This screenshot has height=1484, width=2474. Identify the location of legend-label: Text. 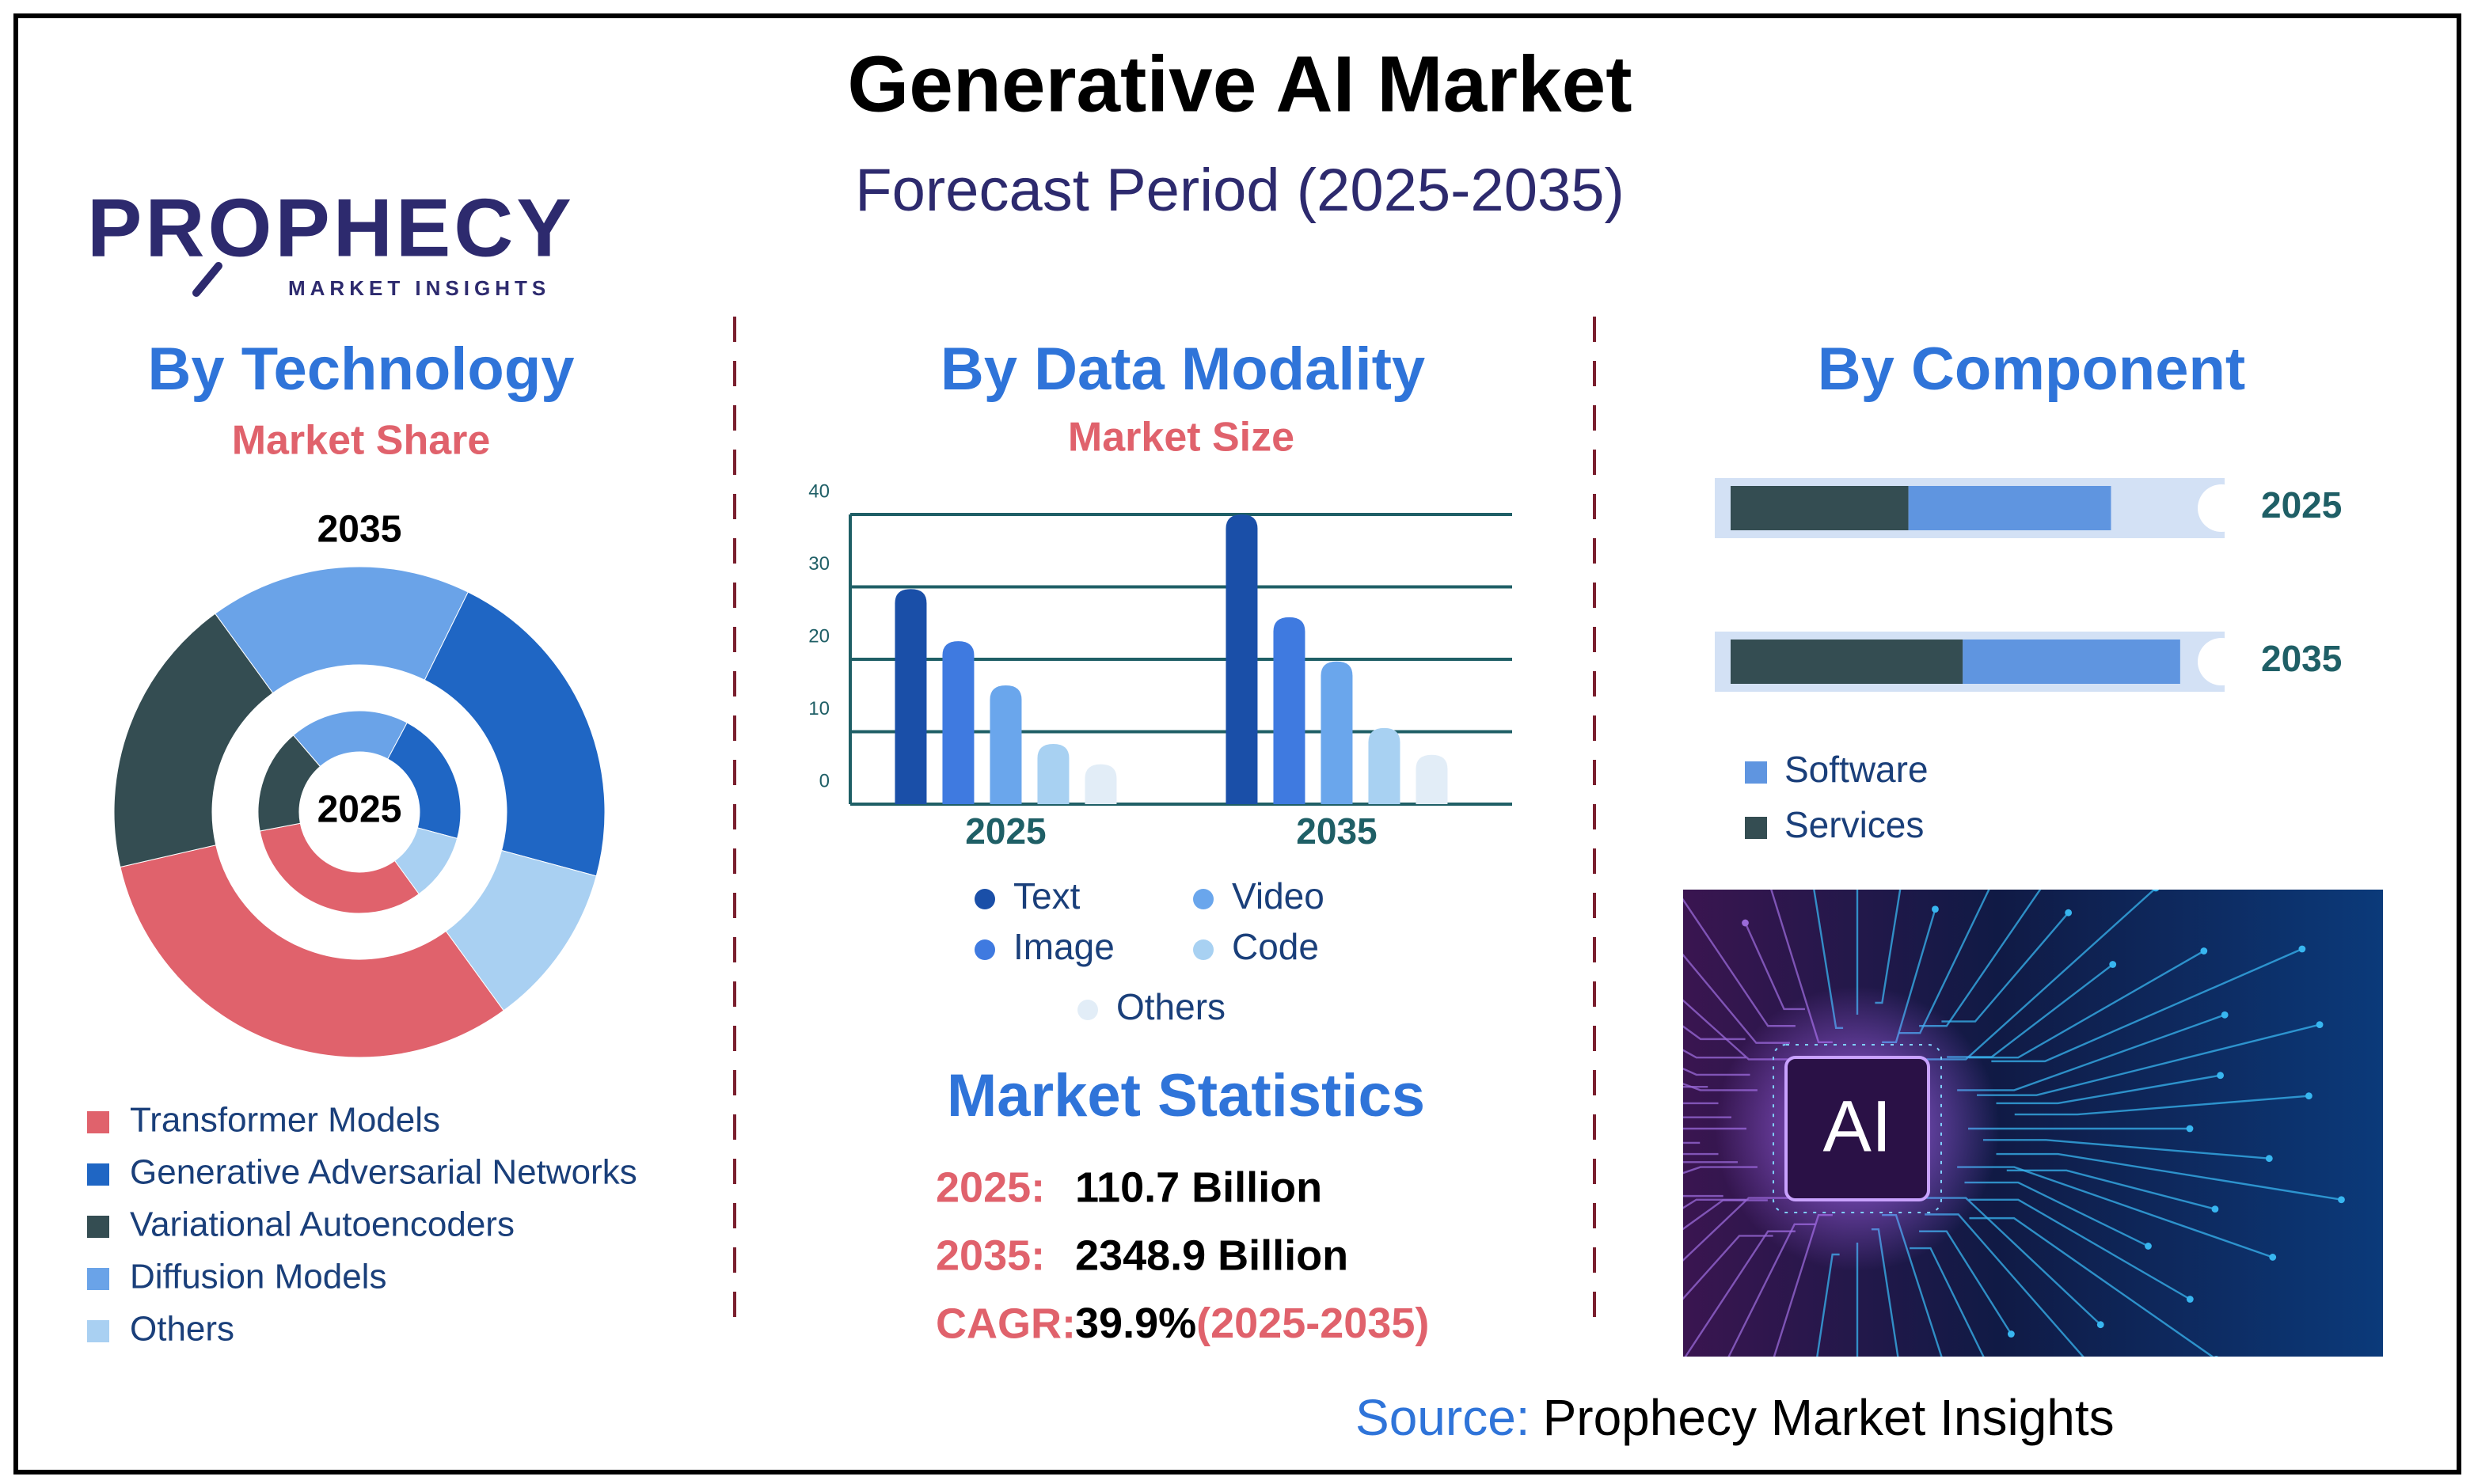
(1047, 896).